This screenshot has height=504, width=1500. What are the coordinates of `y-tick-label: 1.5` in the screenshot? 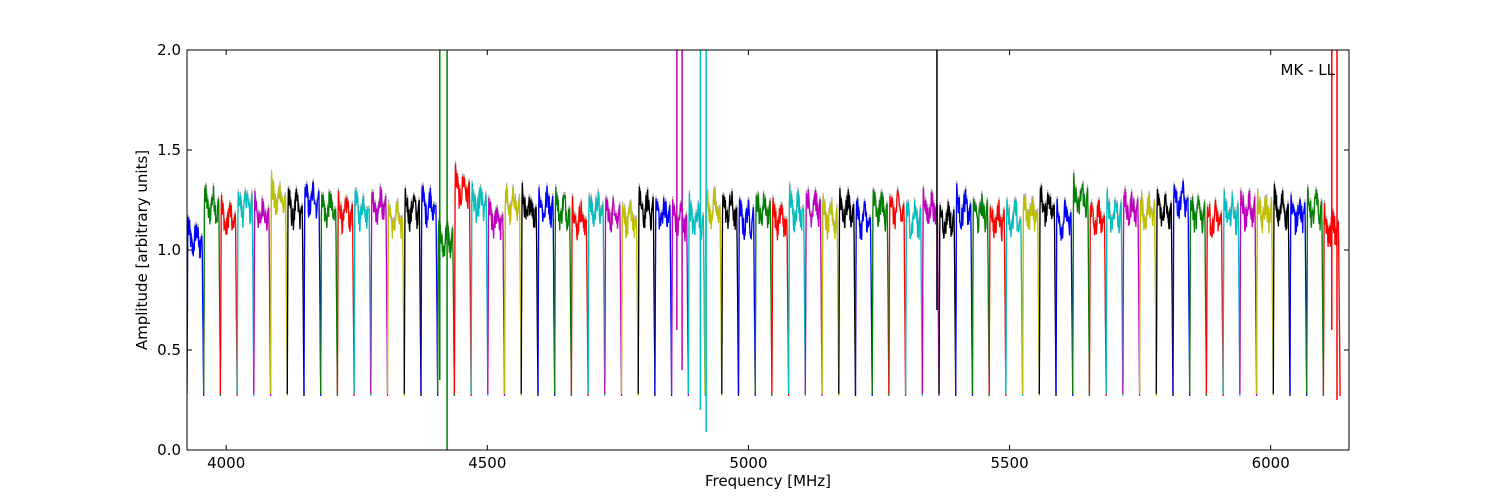 It's located at (169, 150).